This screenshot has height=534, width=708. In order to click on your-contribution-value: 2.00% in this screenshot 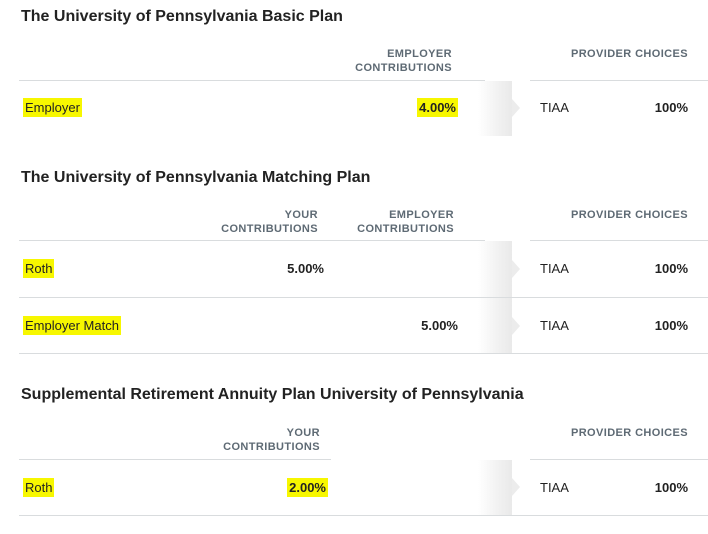, I will do `click(307, 487)`.